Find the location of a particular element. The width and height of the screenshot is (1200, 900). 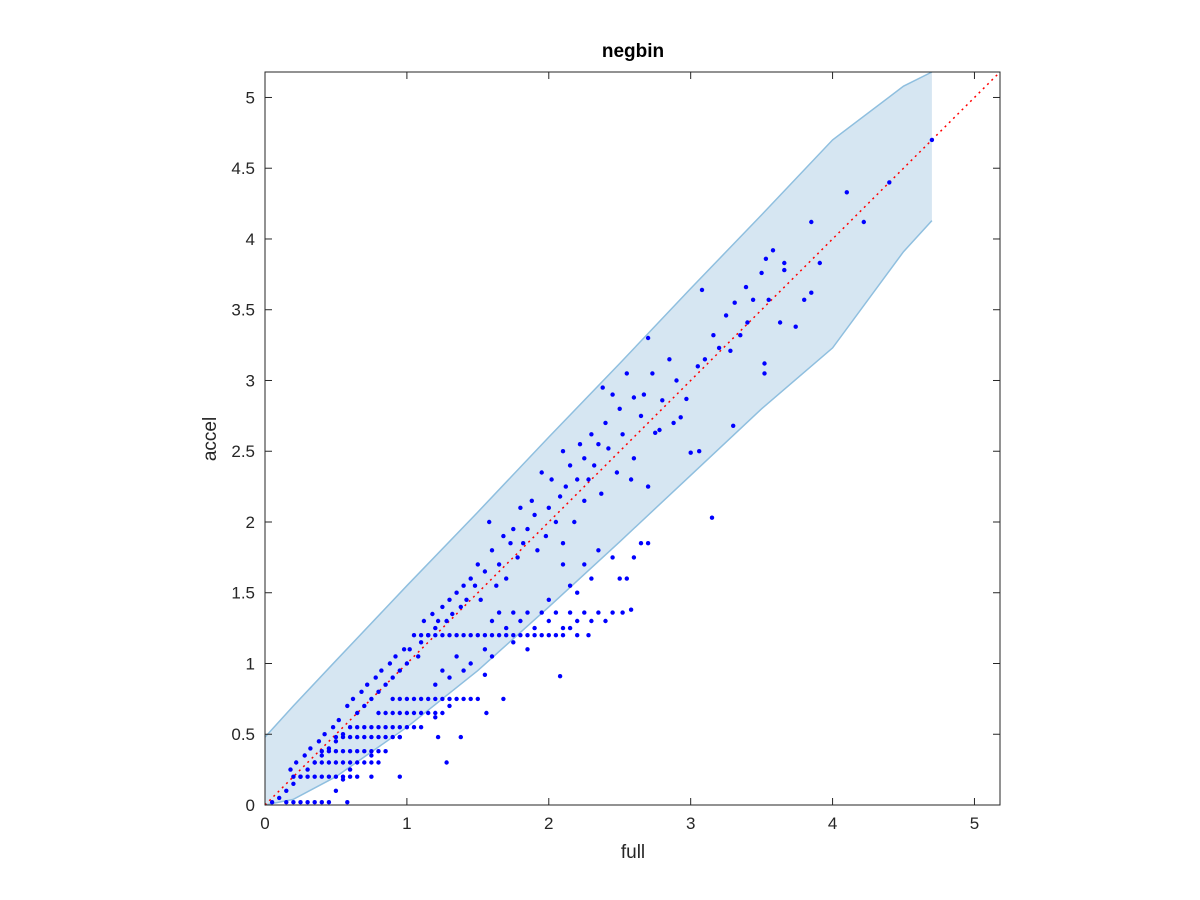

y-tick-label: 3 is located at coordinates (250, 380).